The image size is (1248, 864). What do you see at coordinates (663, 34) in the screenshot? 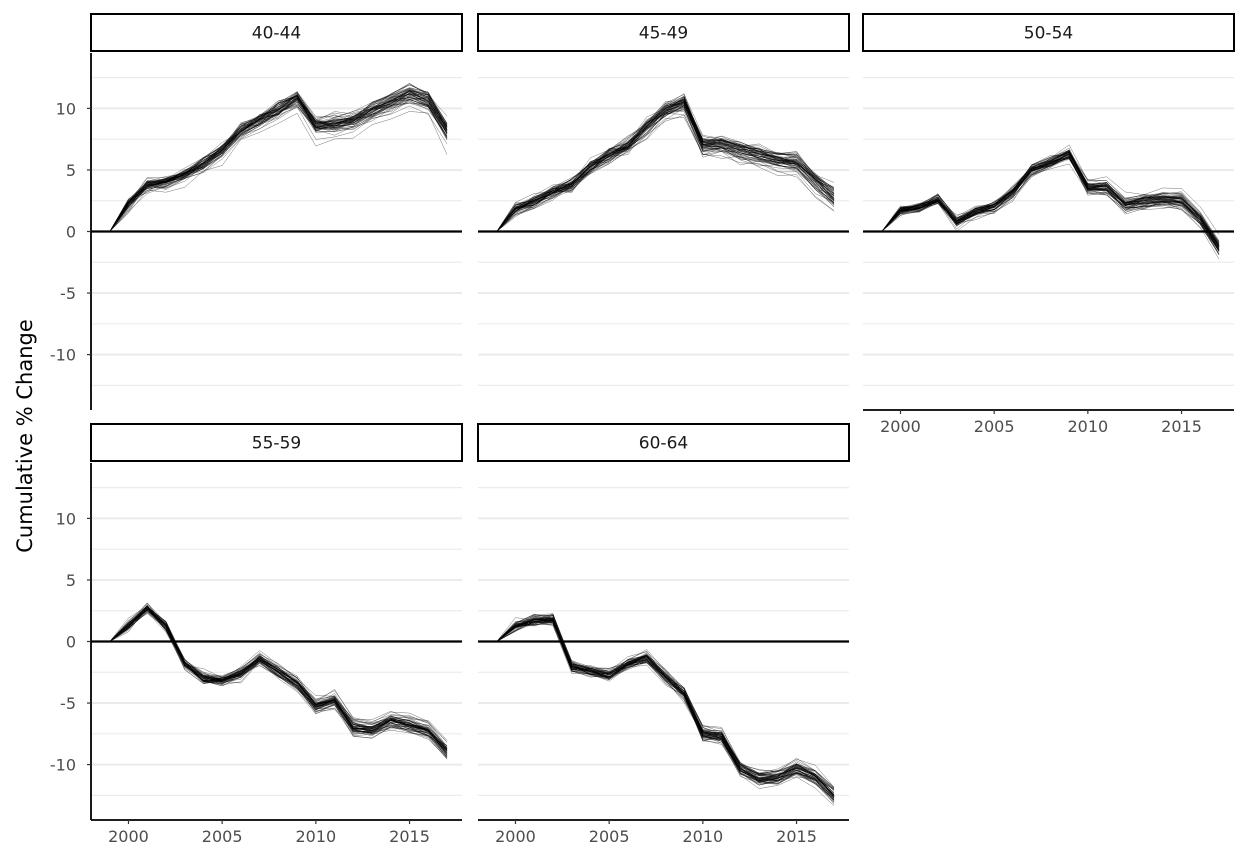
I see `facet-strip-label: 45-49` at bounding box center [663, 34].